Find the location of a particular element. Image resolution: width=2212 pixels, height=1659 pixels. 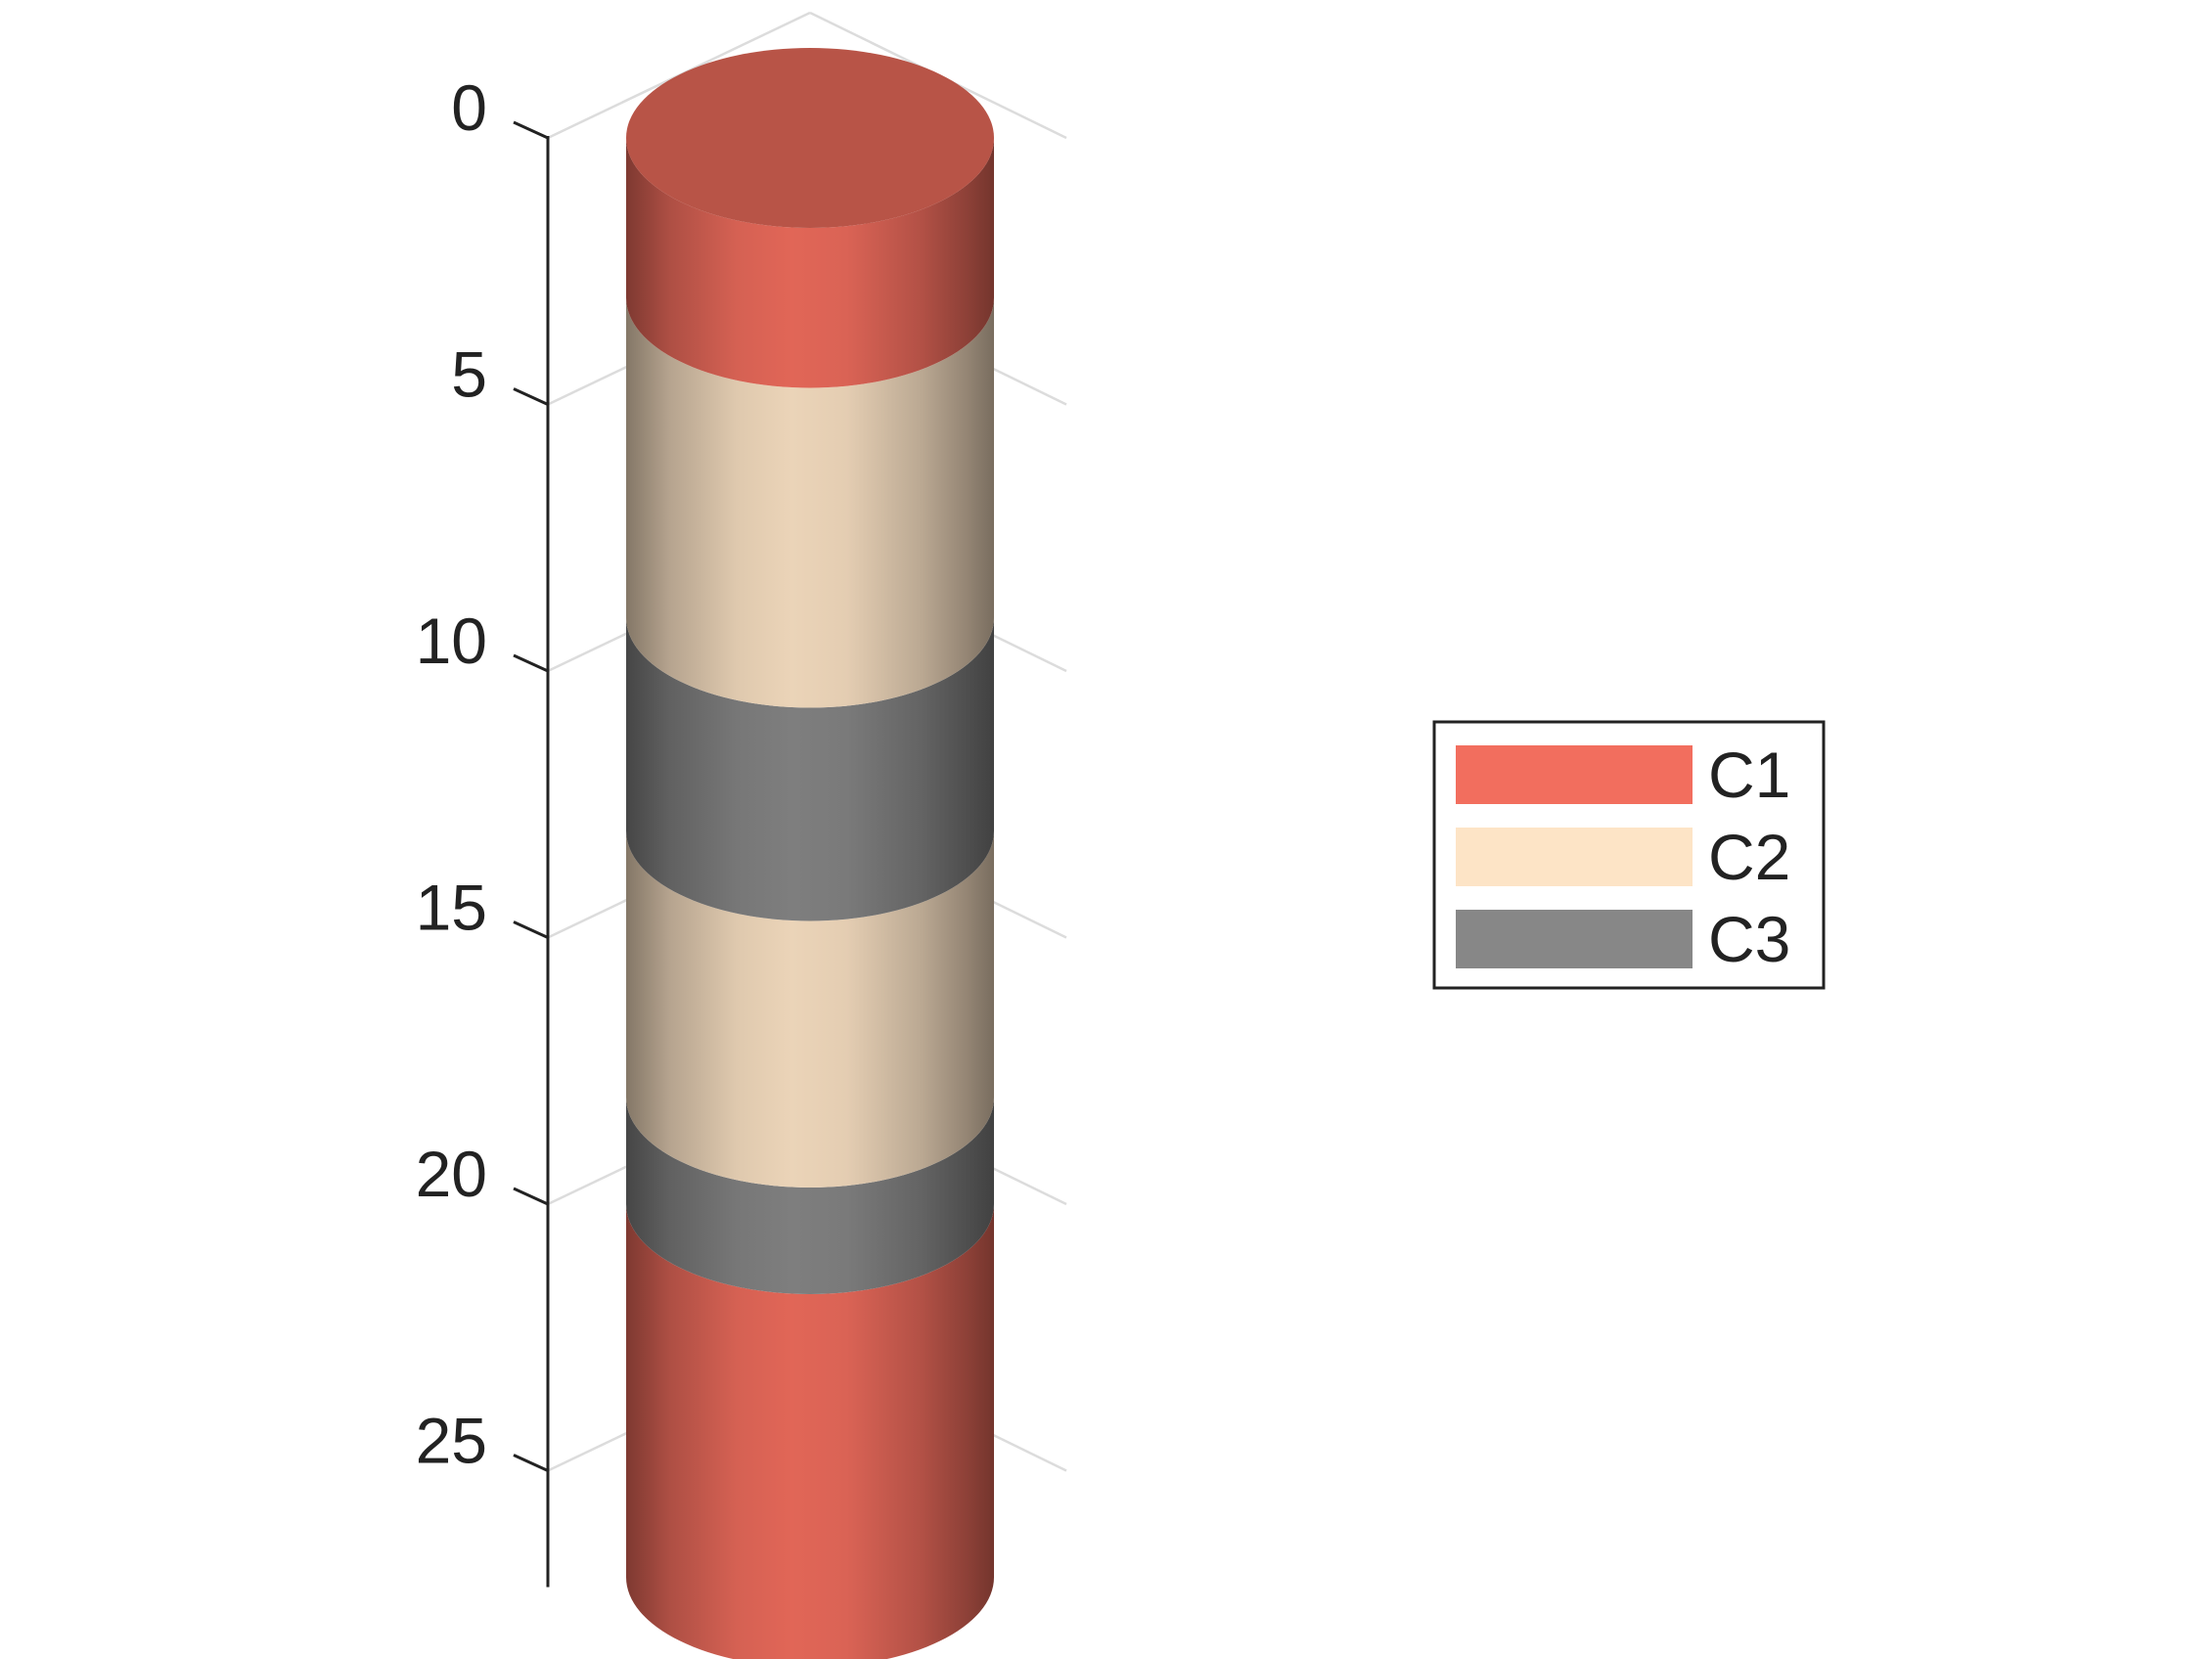

tick-label-0: 0 is located at coordinates (469, 107).